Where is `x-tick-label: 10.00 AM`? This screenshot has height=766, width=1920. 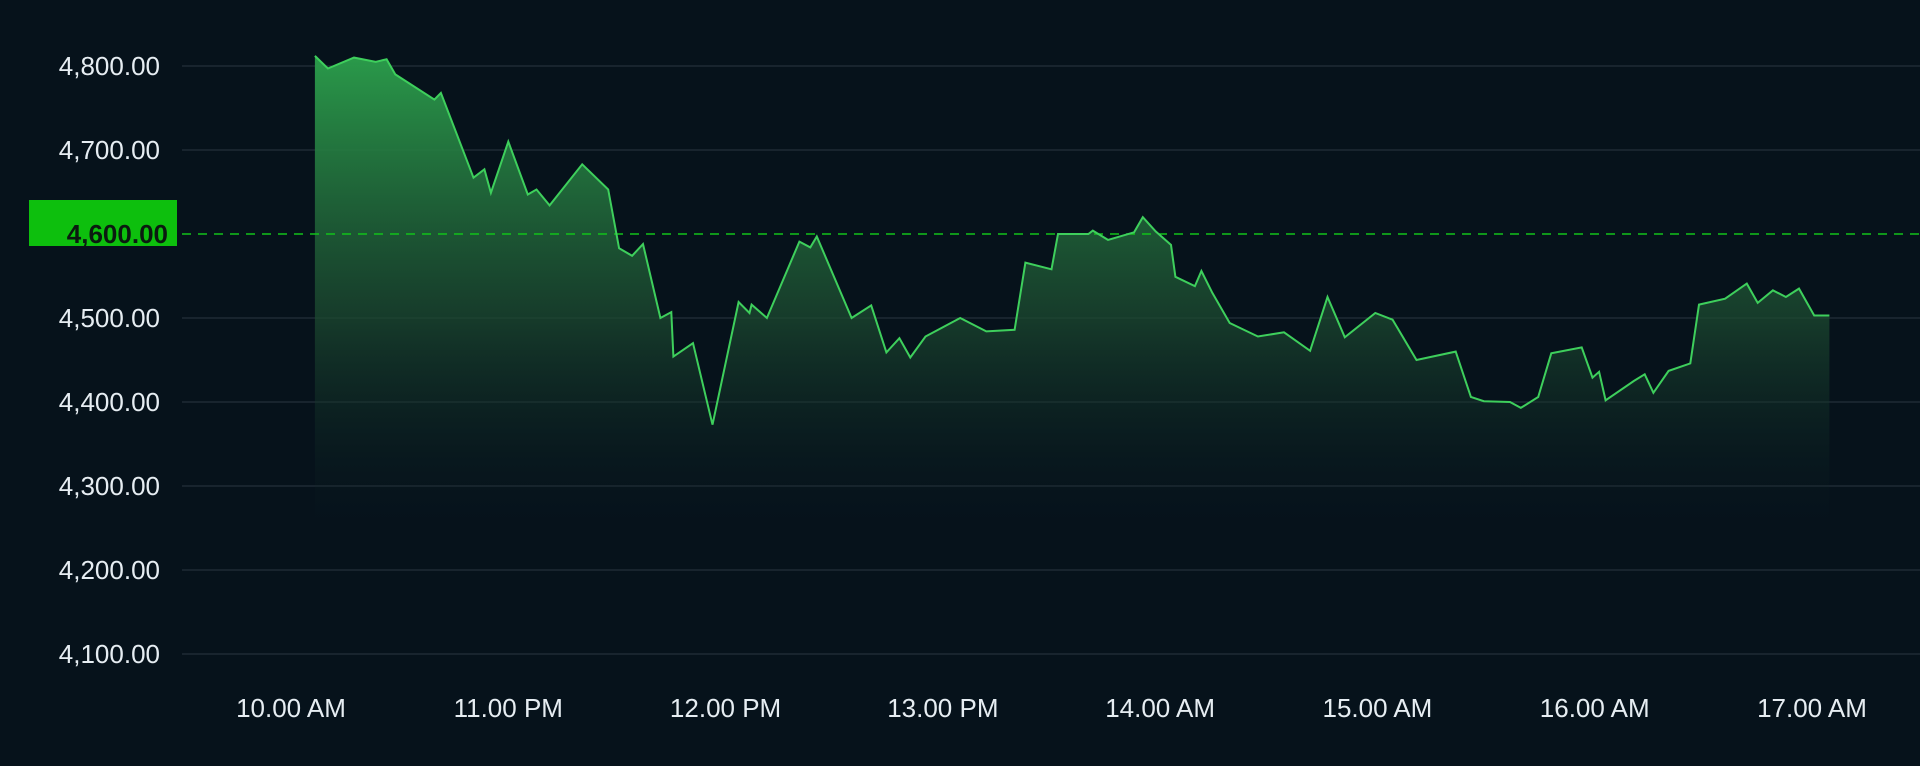 x-tick-label: 10.00 AM is located at coordinates (291, 708).